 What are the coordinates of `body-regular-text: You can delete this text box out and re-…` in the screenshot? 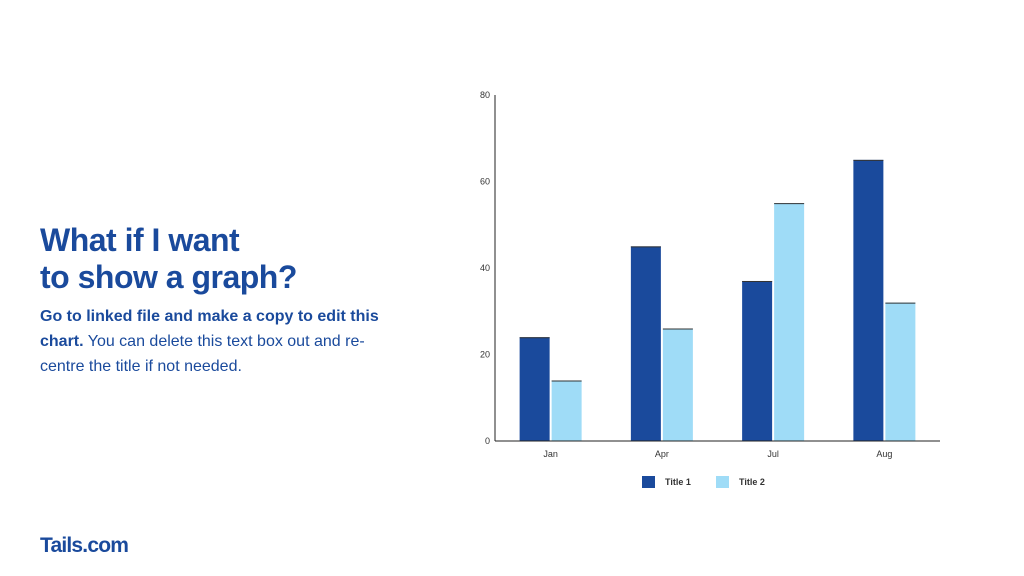 It's located at (202, 354).